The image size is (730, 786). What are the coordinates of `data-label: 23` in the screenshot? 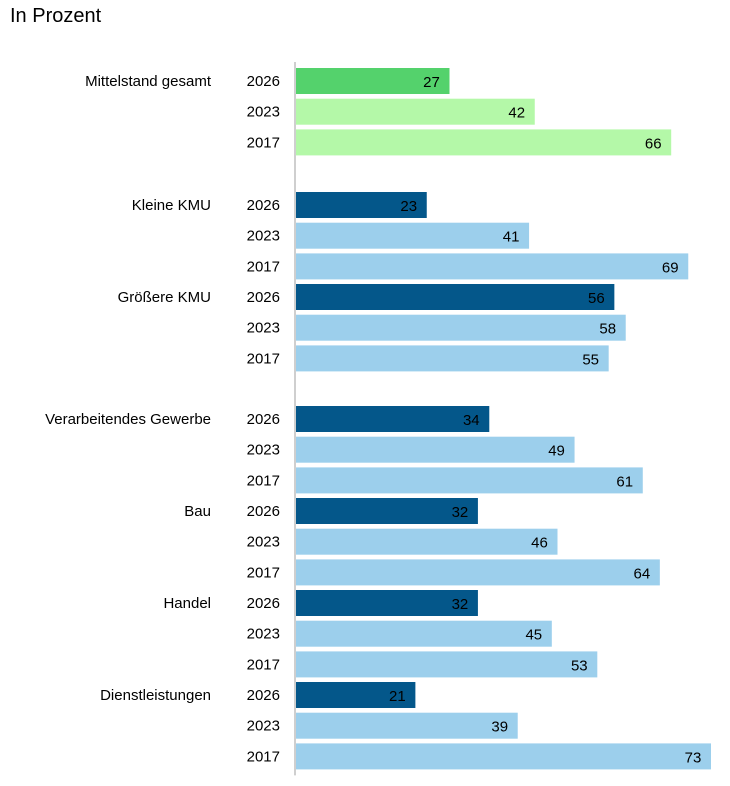 It's located at (408, 206).